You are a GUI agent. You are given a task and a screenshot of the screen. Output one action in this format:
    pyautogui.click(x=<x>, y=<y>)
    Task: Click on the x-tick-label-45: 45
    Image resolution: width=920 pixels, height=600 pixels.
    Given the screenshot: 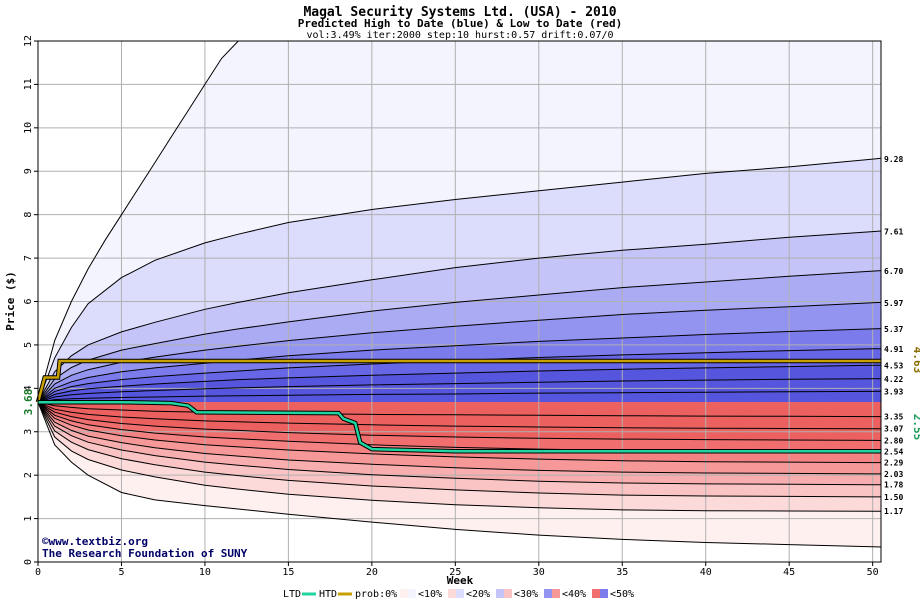 What is the action you would take?
    pyautogui.click(x=789, y=572)
    